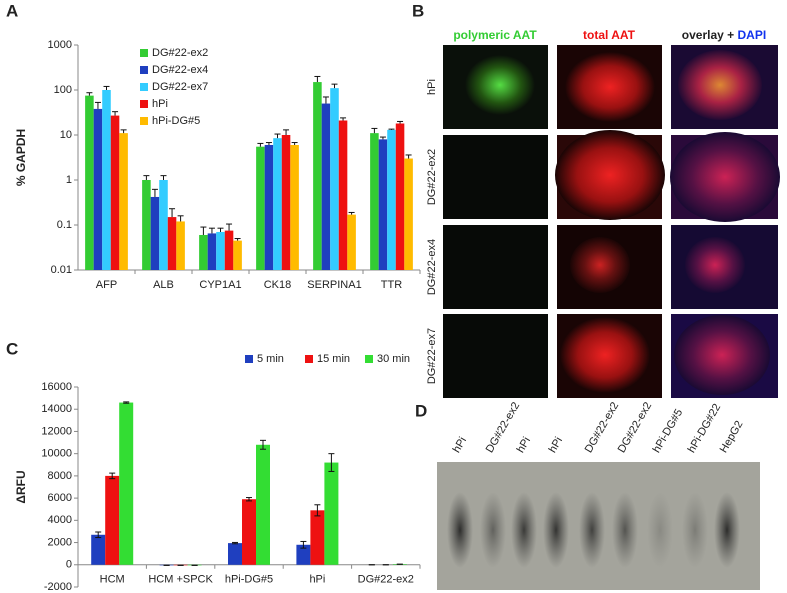 This screenshot has width=787, height=593. What do you see at coordinates (418, 10) in the screenshot?
I see `panel-label: B` at bounding box center [418, 10].